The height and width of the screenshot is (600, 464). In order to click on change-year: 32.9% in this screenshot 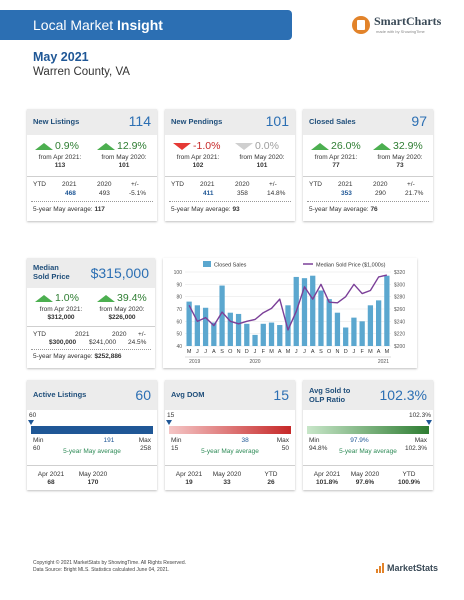, I will do `click(398, 146)`.